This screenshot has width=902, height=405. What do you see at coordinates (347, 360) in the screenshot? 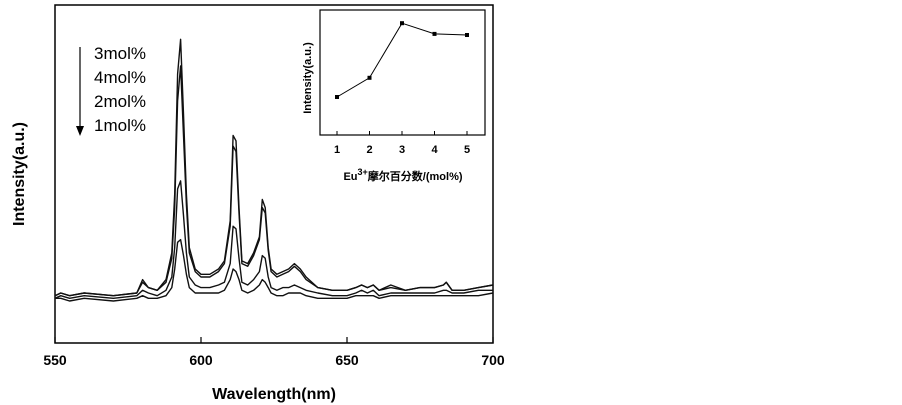
I see `main-x-tick-label: 650` at bounding box center [347, 360].